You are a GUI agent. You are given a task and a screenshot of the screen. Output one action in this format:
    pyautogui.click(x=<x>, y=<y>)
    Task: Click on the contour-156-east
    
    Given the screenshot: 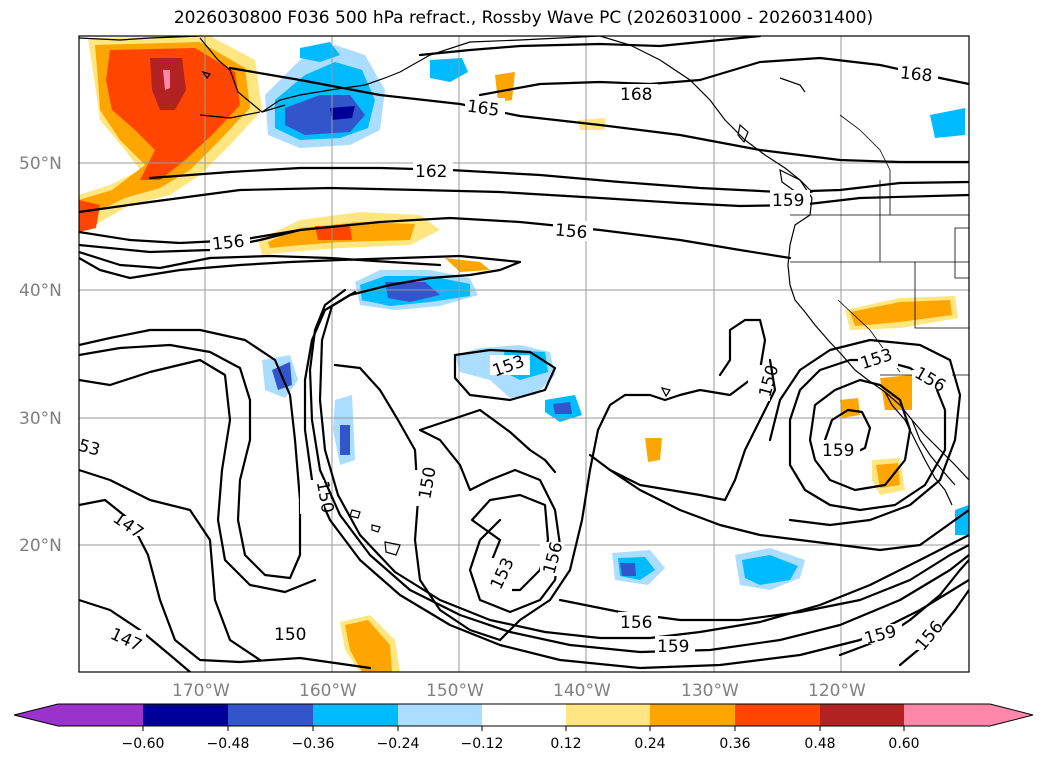 What is the action you would take?
    pyautogui.click(x=865, y=432)
    